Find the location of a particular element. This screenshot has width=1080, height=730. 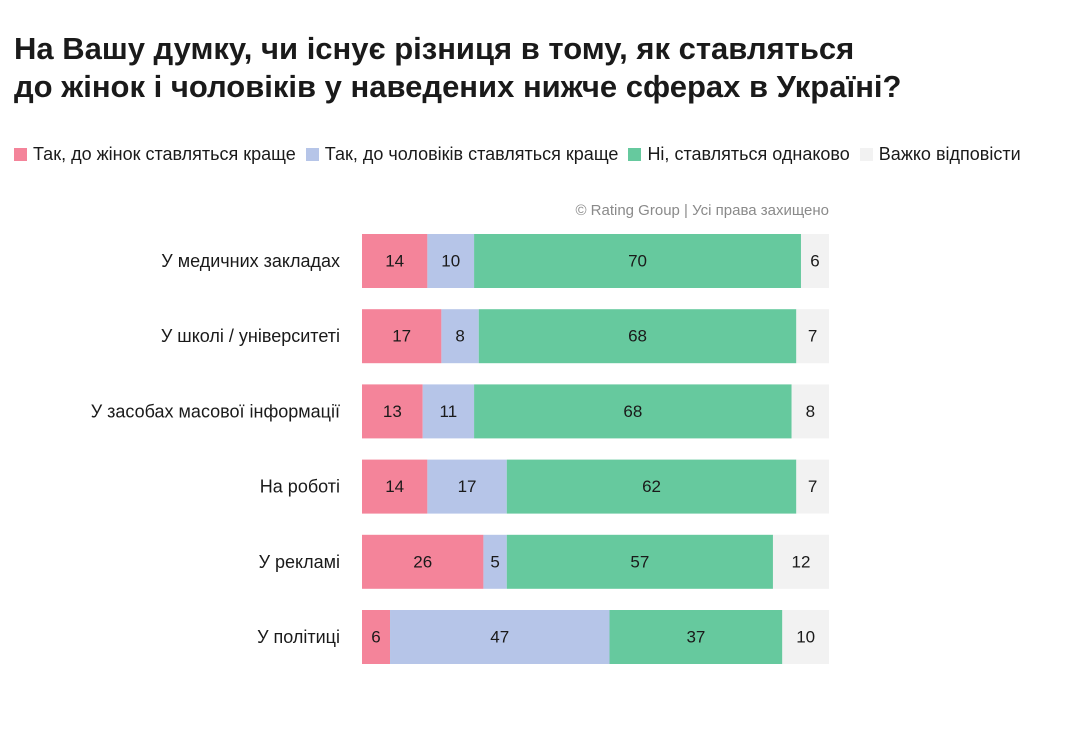

legend-item-hard-to-say: Важко відповісти is located at coordinates (940, 154).